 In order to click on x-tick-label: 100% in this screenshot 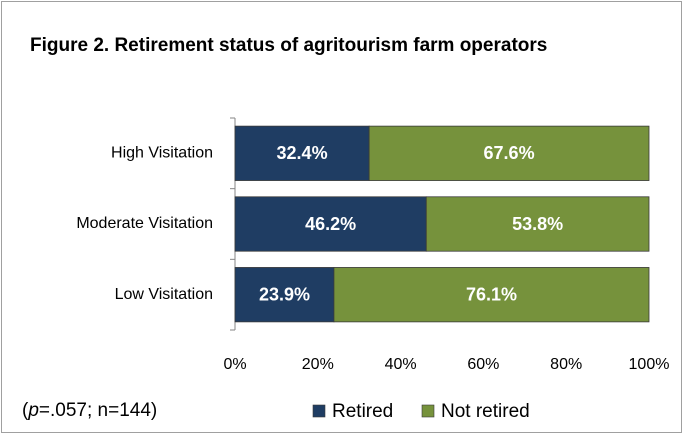, I will do `click(649, 364)`.